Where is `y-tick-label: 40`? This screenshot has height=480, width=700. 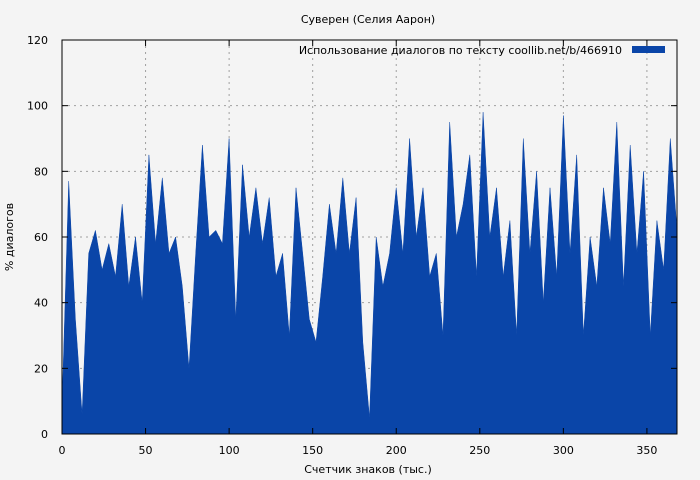 y-tick-label: 40 is located at coordinates (41, 303).